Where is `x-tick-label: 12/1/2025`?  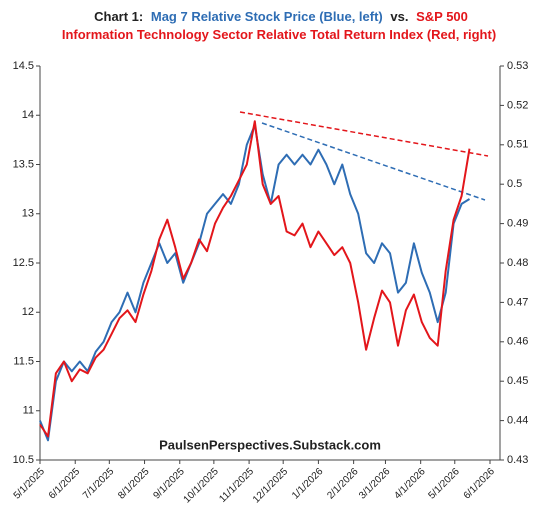 x-tick-label: 12/1/2025 is located at coordinates (271, 486).